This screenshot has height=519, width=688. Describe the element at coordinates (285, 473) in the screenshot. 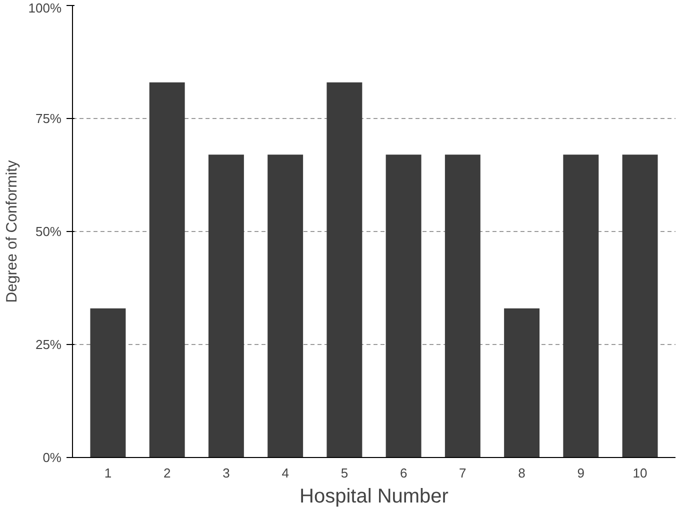

I see `x-tick-label: 4` at that location.